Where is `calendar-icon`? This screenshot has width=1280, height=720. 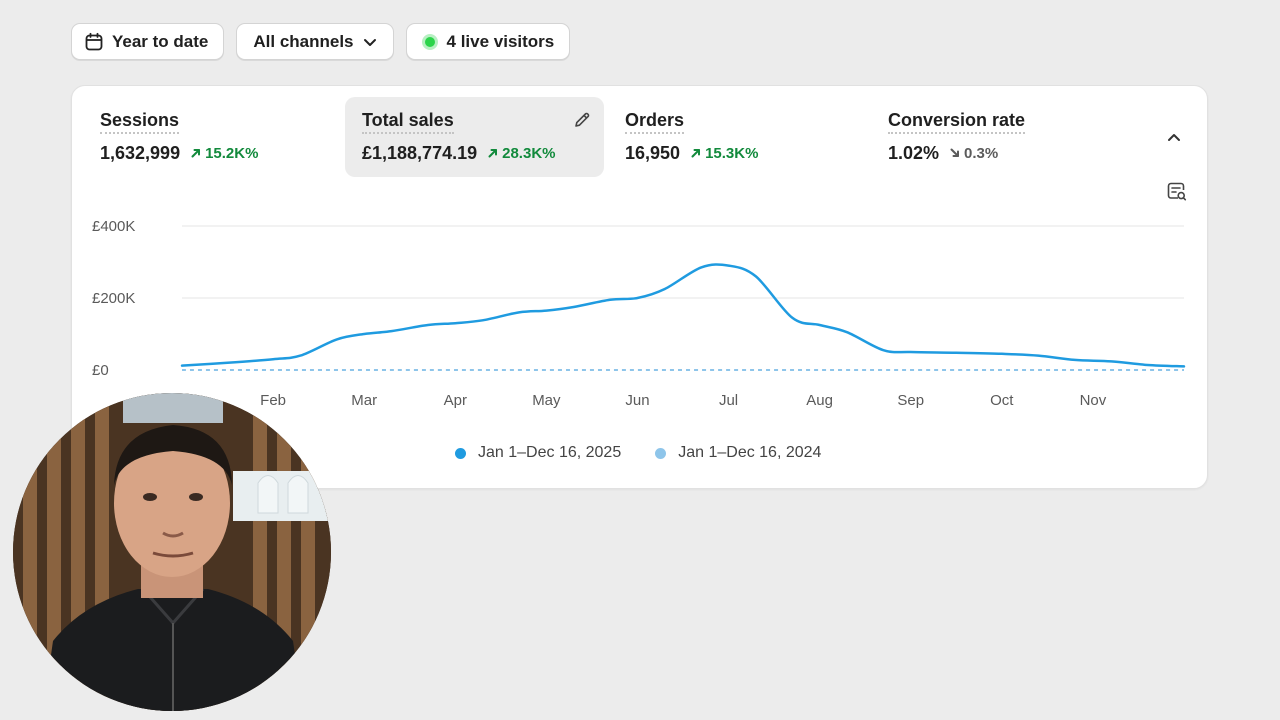 calendar-icon is located at coordinates (94, 42).